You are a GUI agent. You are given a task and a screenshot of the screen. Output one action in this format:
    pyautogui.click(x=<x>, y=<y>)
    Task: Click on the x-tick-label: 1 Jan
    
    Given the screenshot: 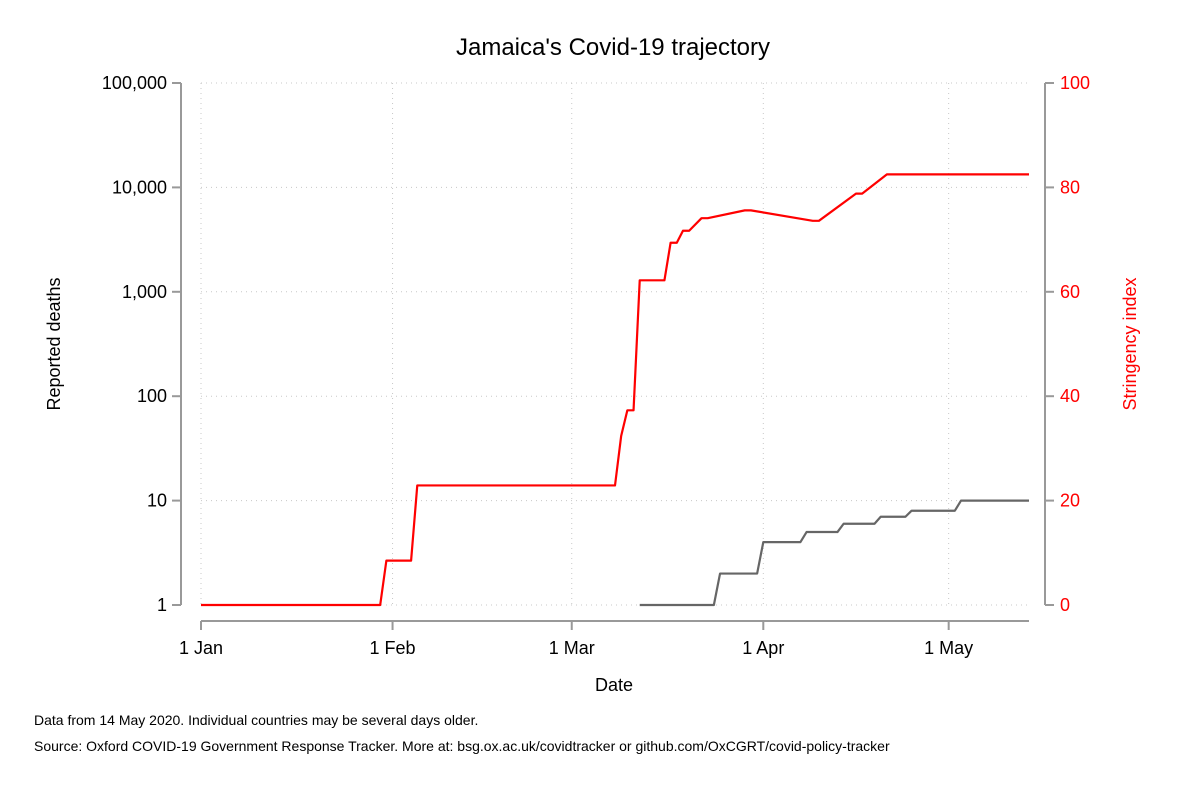 What is the action you would take?
    pyautogui.click(x=201, y=648)
    